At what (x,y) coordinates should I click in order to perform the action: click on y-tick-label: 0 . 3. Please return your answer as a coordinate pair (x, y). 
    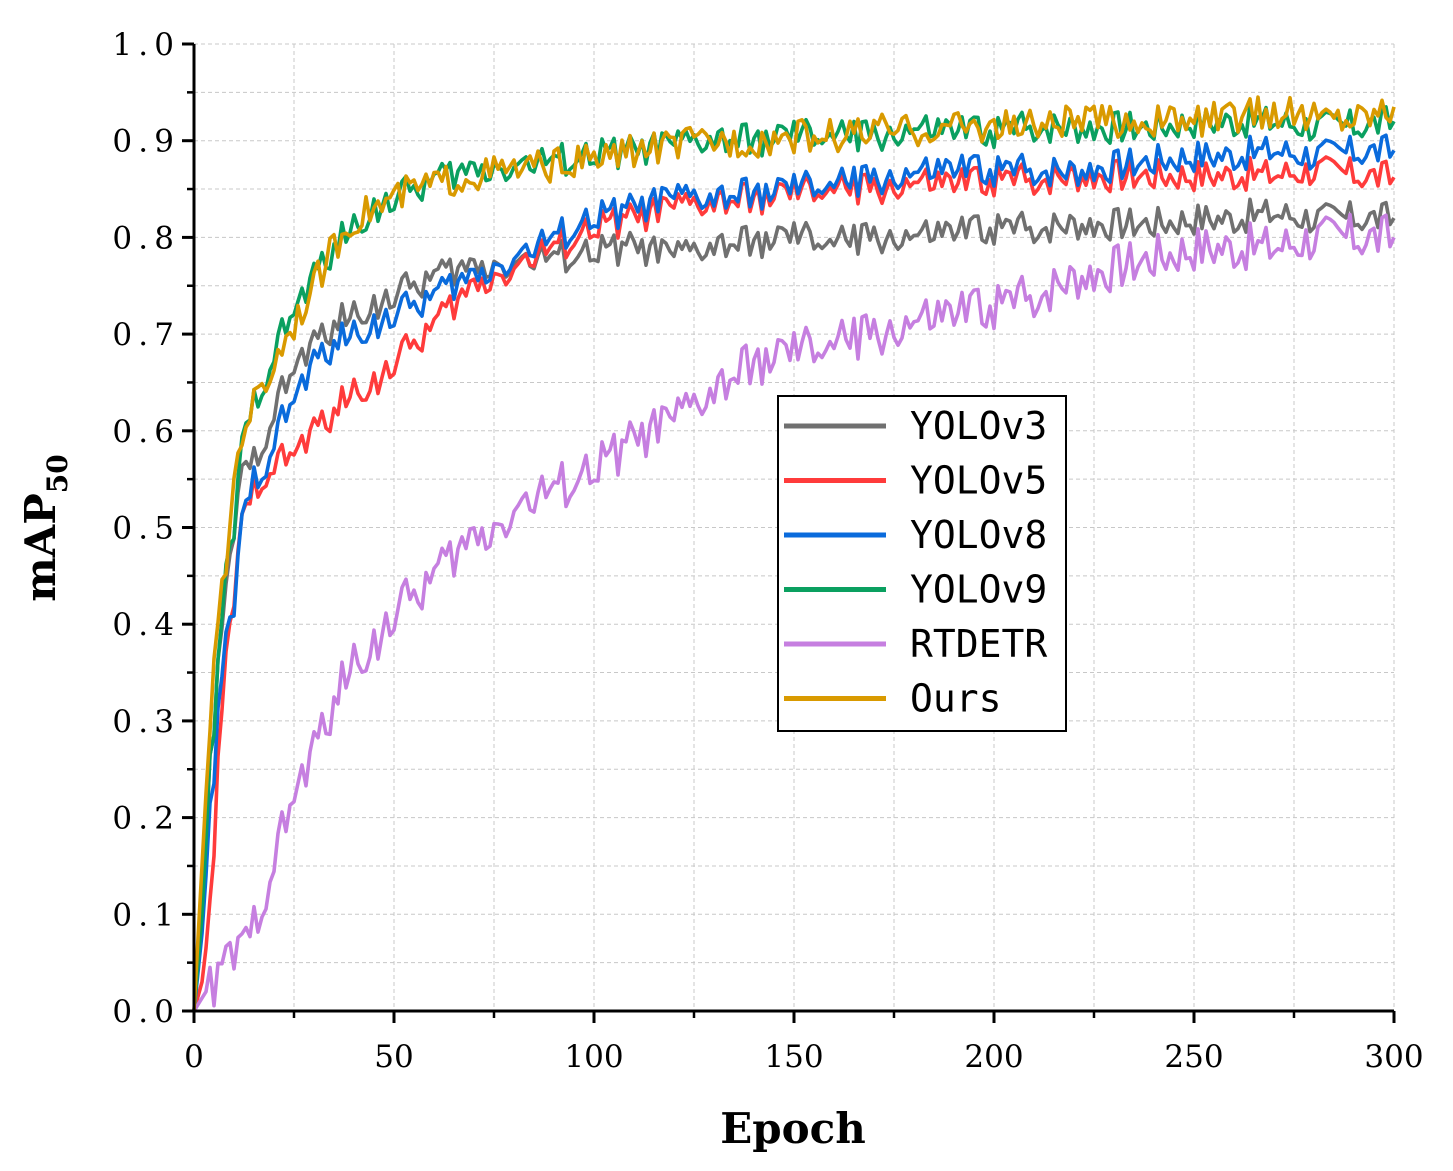
    Looking at the image, I should click on (143, 722).